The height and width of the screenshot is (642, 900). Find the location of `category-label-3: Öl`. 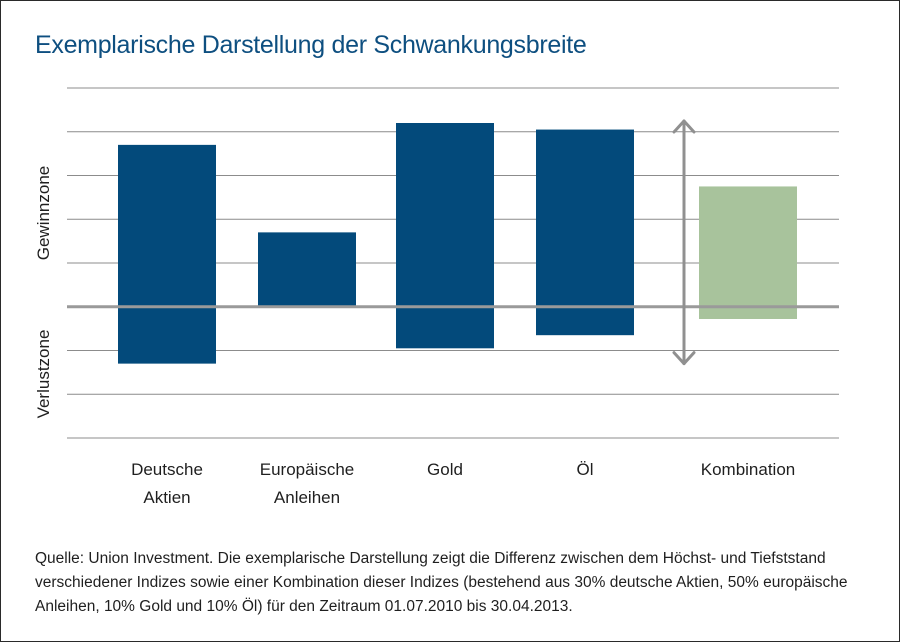

category-label-3: Öl is located at coordinates (585, 470).